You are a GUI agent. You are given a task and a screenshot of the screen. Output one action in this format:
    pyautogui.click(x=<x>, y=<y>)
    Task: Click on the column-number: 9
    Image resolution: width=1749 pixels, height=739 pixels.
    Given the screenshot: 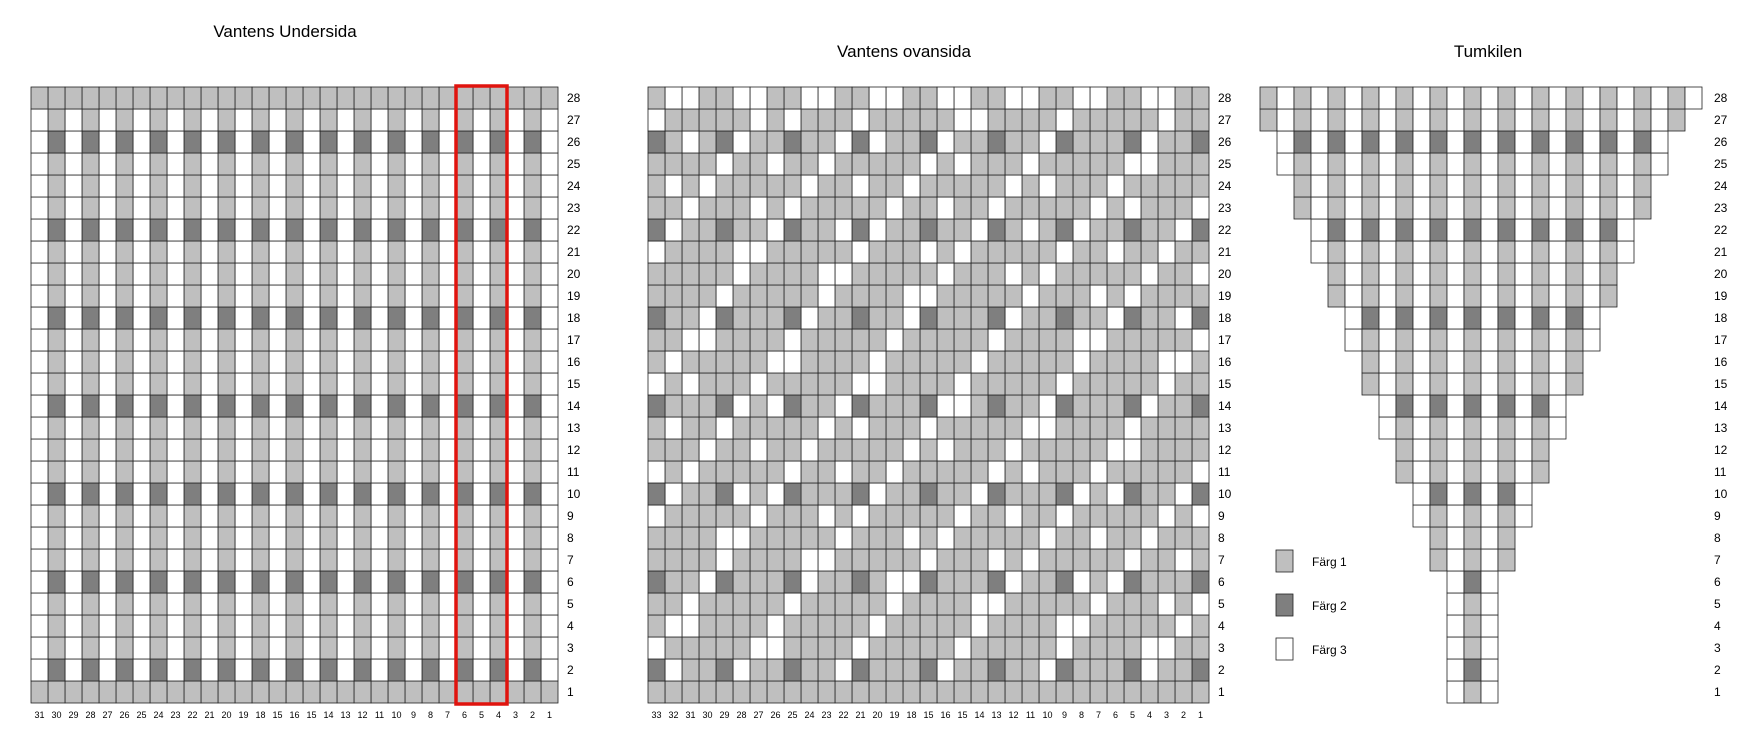 What is the action you would take?
    pyautogui.click(x=413, y=715)
    